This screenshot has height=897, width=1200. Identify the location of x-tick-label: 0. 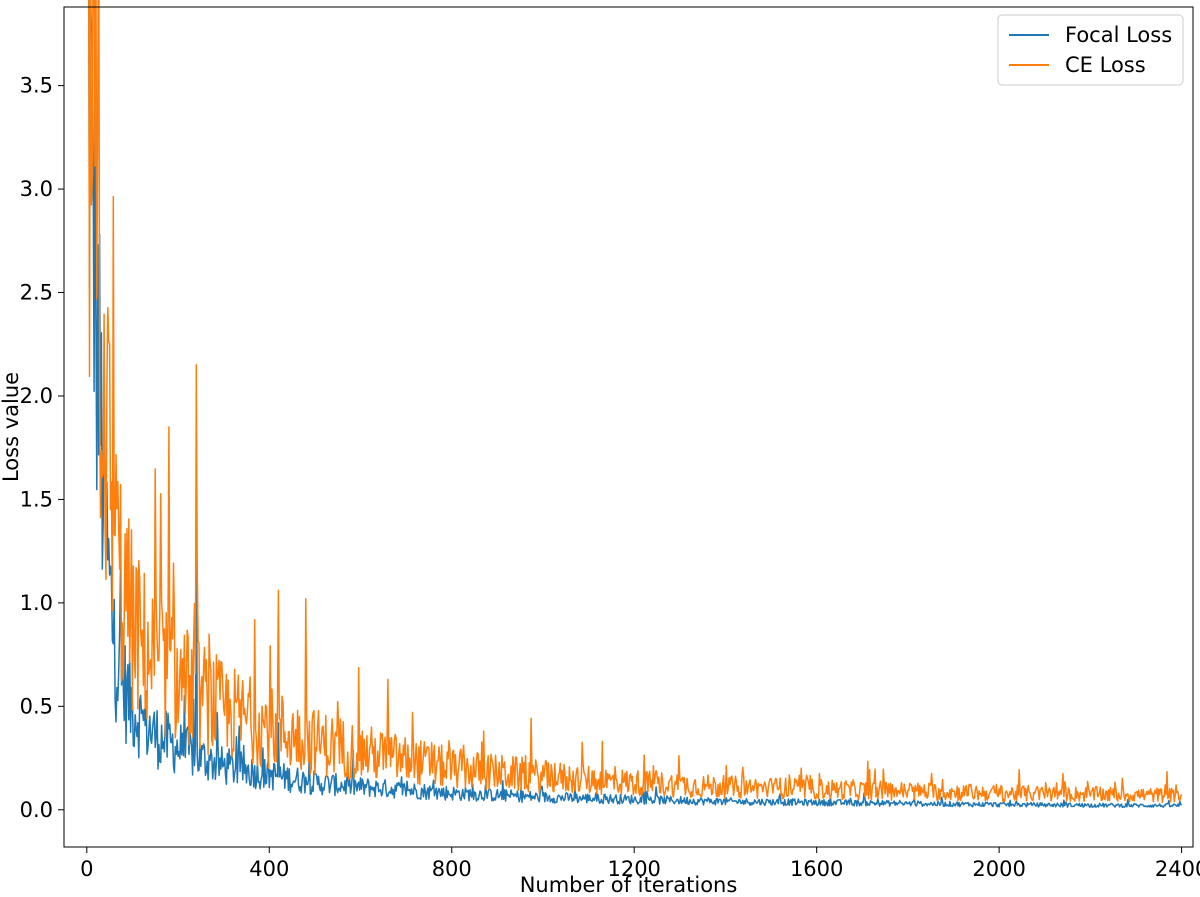
(86, 869).